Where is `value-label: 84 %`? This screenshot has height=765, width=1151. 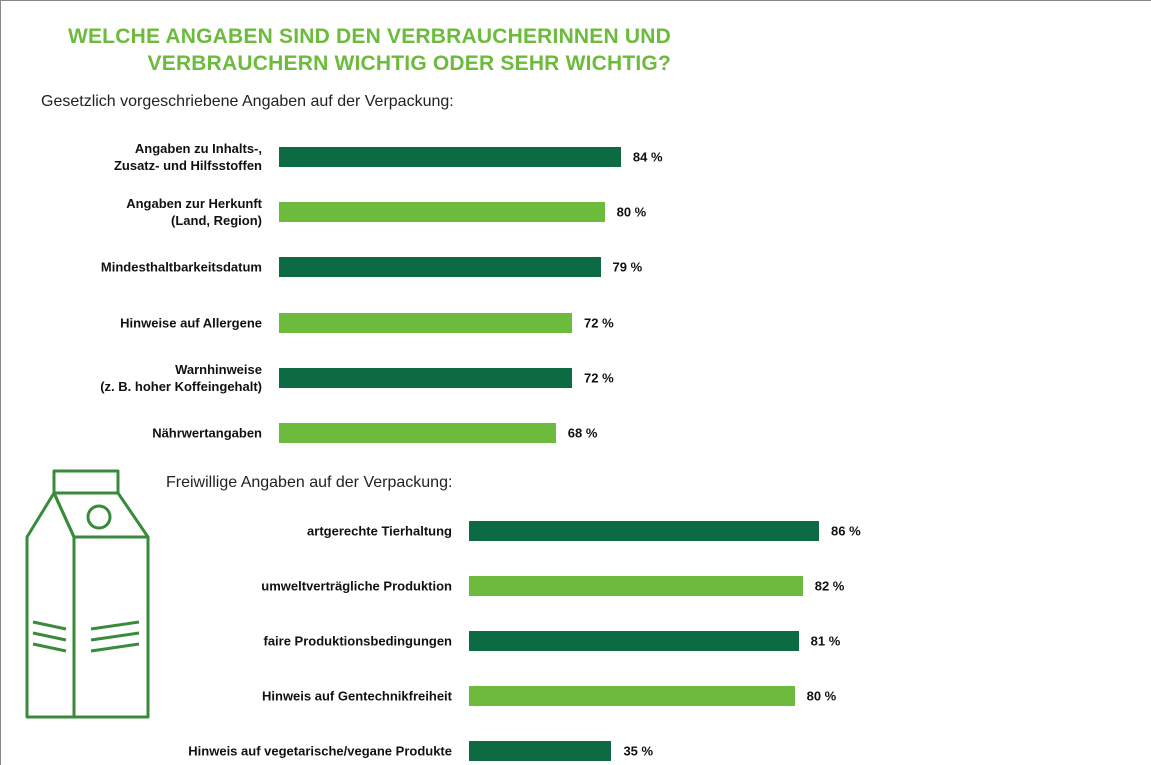 value-label: 84 % is located at coordinates (647, 157).